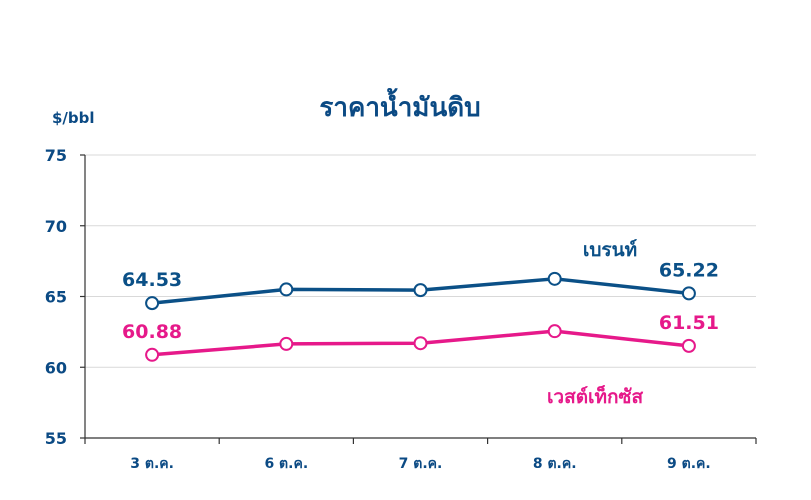 The width and height of the screenshot is (811, 500). Describe the element at coordinates (689, 323) in the screenshot. I see `data-label: 61.51` at that location.